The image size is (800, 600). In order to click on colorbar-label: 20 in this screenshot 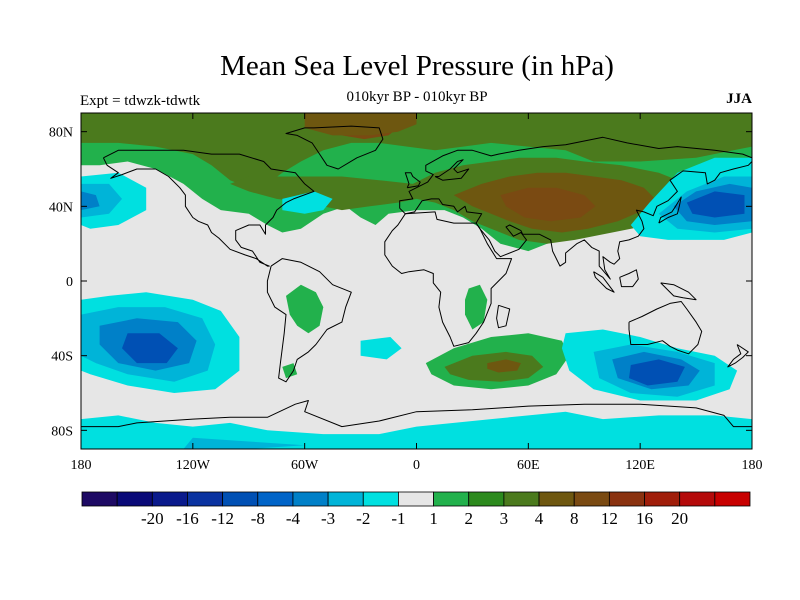, I will do `click(679, 518)`.